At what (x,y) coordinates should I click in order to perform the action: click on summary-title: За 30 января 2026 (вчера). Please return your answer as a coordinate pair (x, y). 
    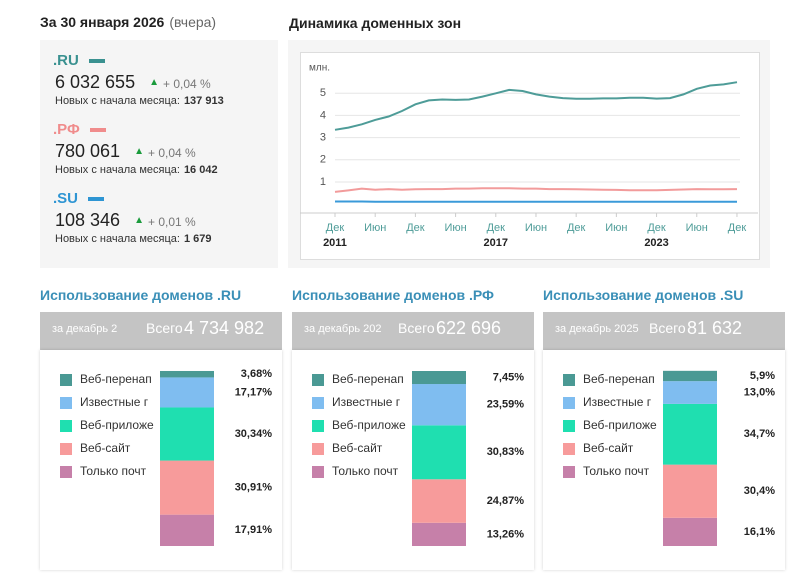
    Looking at the image, I should click on (128, 22).